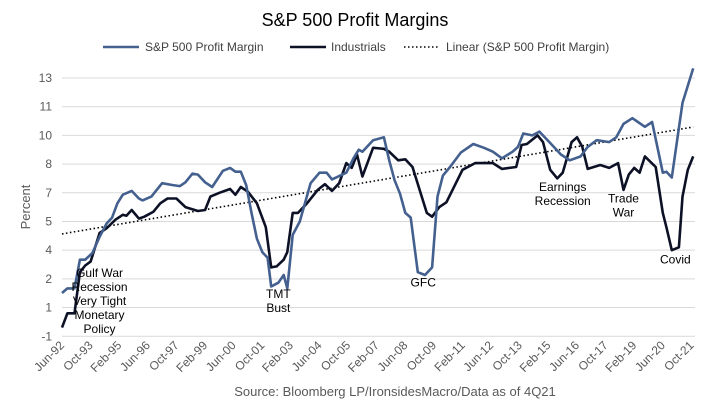  I want to click on y-tick-label: -1, so click(46, 336).